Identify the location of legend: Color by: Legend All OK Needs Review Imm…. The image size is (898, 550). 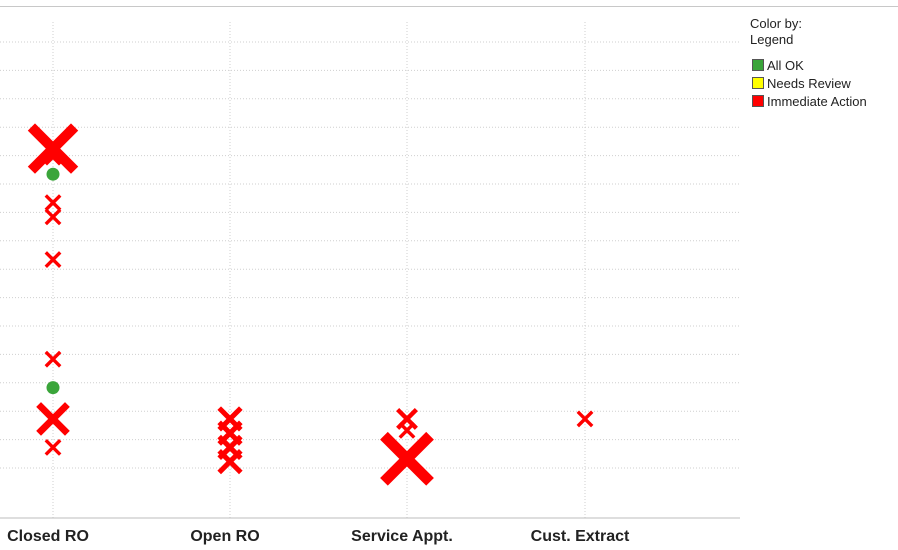
(822, 63).